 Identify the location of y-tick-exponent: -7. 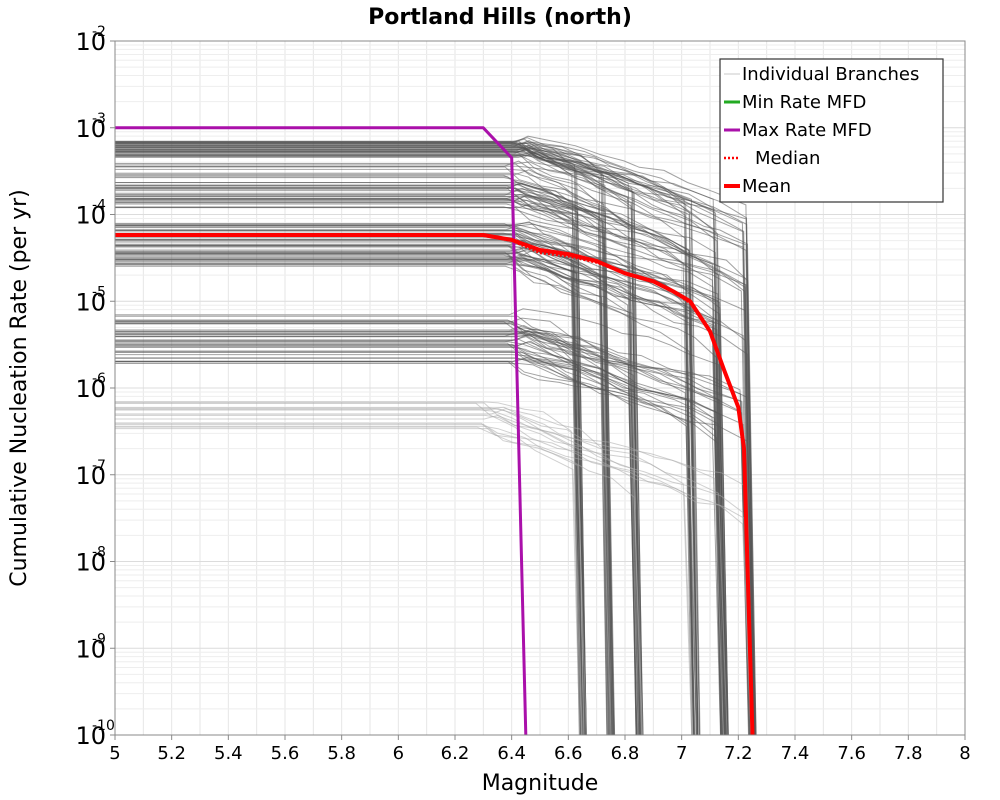
(99, 466).